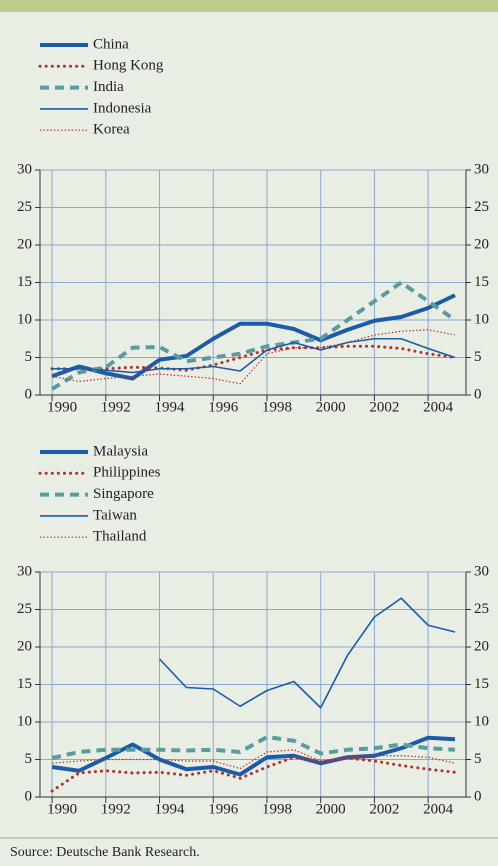  I want to click on legend-label: Korea, so click(111, 130).